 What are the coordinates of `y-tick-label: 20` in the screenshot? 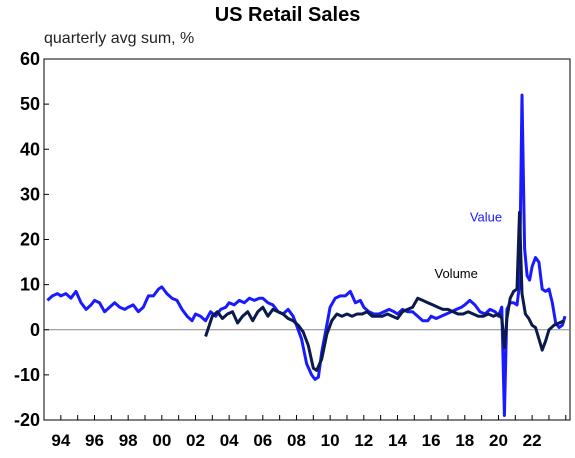 It's located at (30, 240).